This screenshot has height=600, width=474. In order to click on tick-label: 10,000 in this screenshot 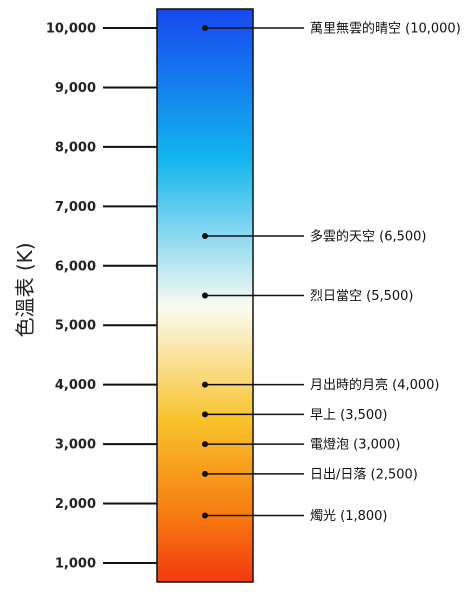, I will do `click(71, 29)`.